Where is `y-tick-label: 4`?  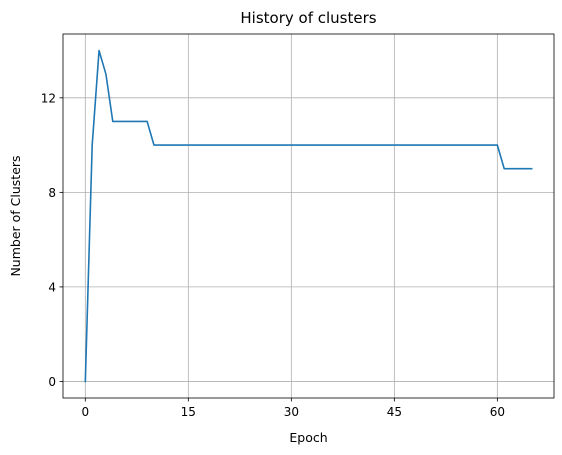 y-tick-label: 4 is located at coordinates (52, 287).